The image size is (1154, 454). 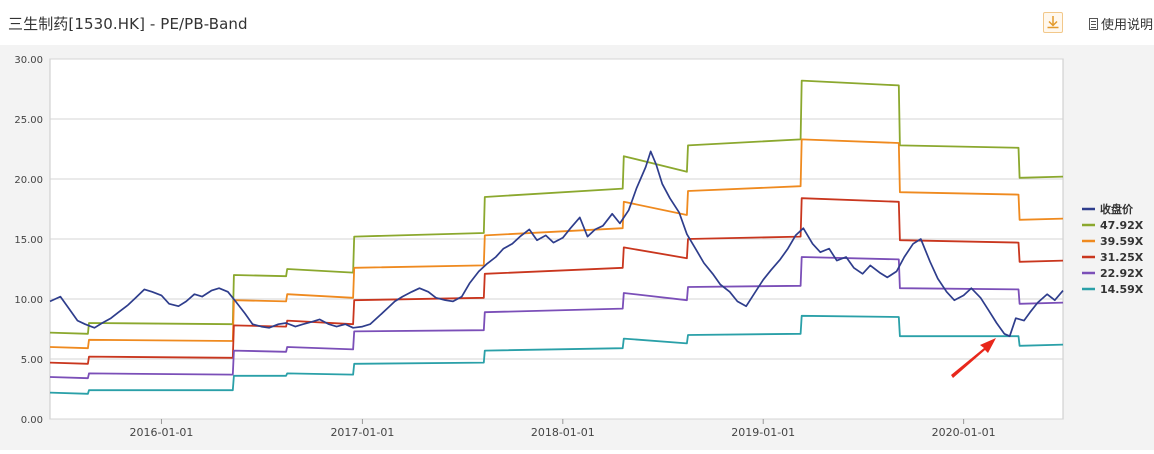 I want to click on x-tick-label: 2019-01-01, so click(x=763, y=432).